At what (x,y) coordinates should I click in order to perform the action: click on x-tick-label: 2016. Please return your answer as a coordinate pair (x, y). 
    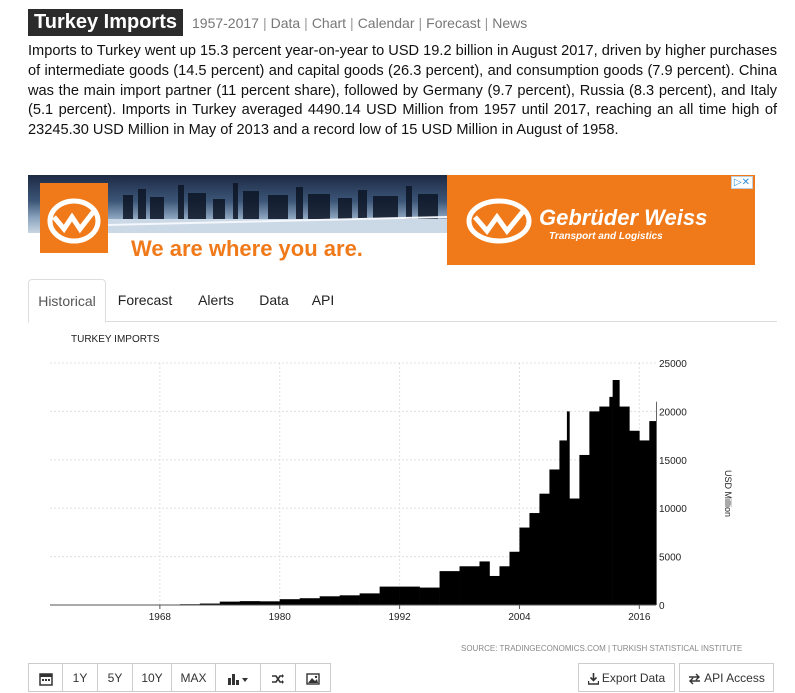
    Looking at the image, I should click on (639, 617).